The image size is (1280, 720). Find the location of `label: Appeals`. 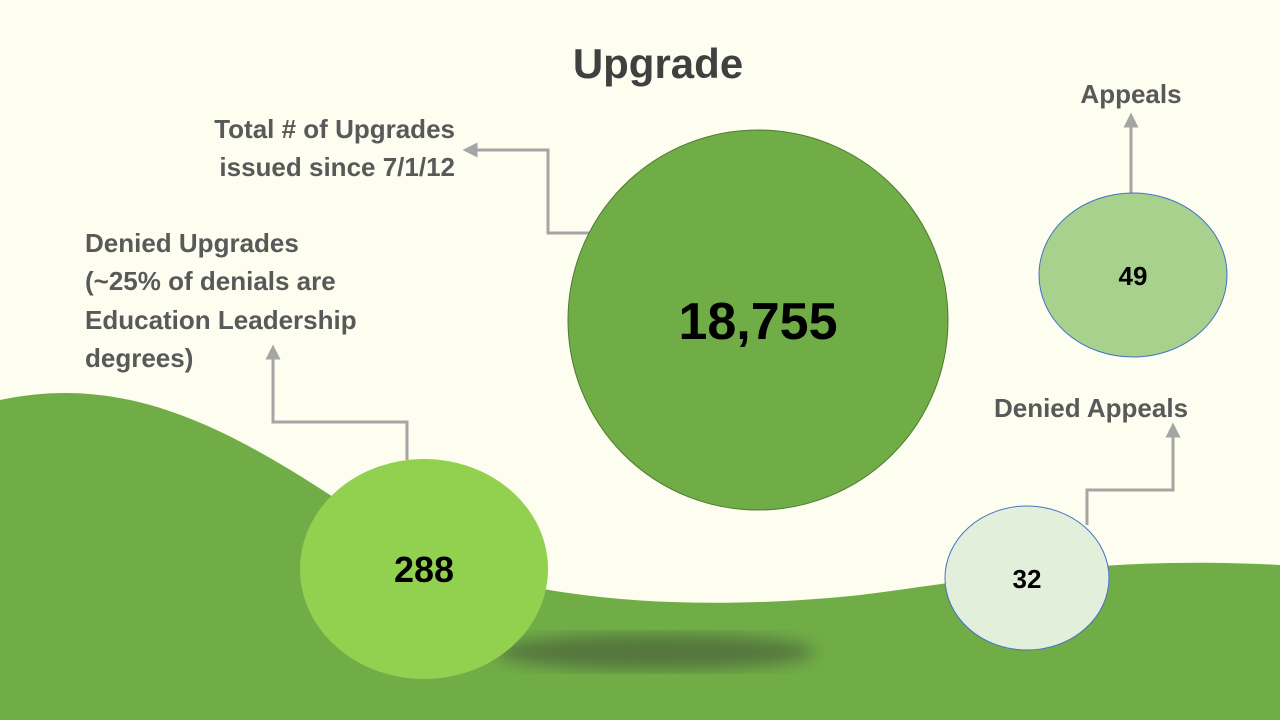

label: Appeals is located at coordinates (1130, 94).